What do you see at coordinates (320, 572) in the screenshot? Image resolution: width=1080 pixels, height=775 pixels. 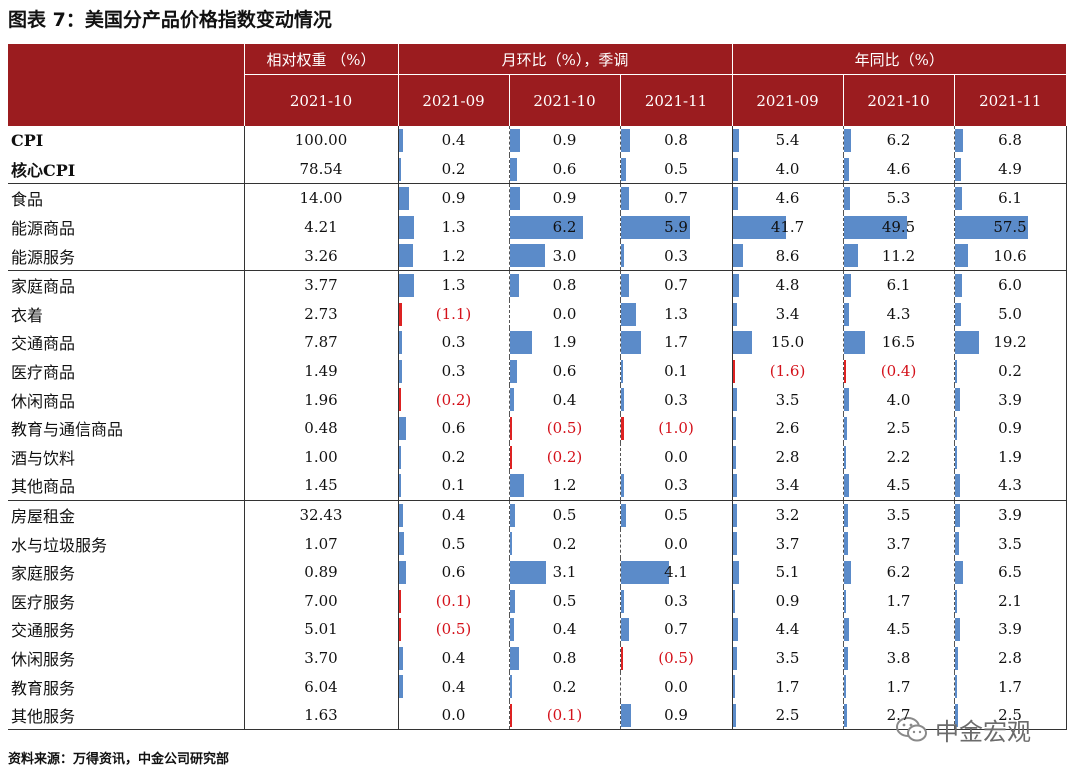 I see `weight-cell: 0.89` at bounding box center [320, 572].